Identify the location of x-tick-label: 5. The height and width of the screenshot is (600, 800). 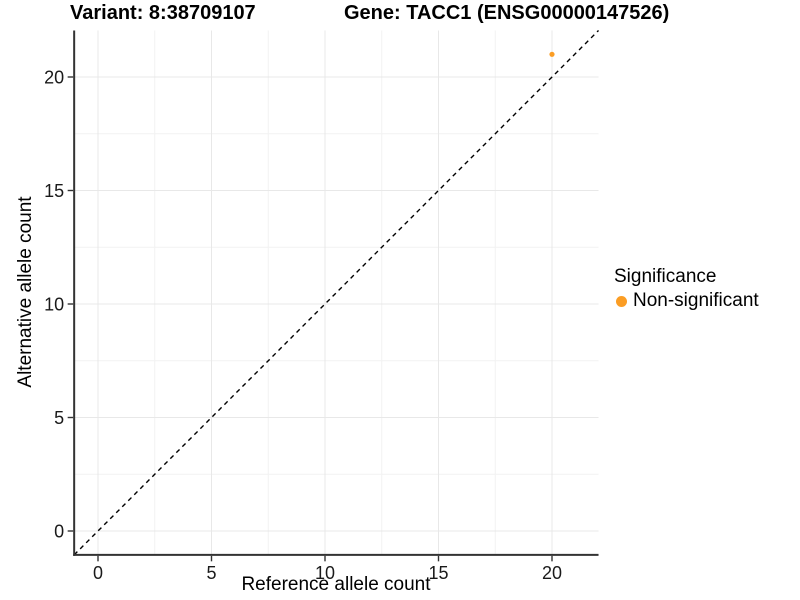
(211, 573).